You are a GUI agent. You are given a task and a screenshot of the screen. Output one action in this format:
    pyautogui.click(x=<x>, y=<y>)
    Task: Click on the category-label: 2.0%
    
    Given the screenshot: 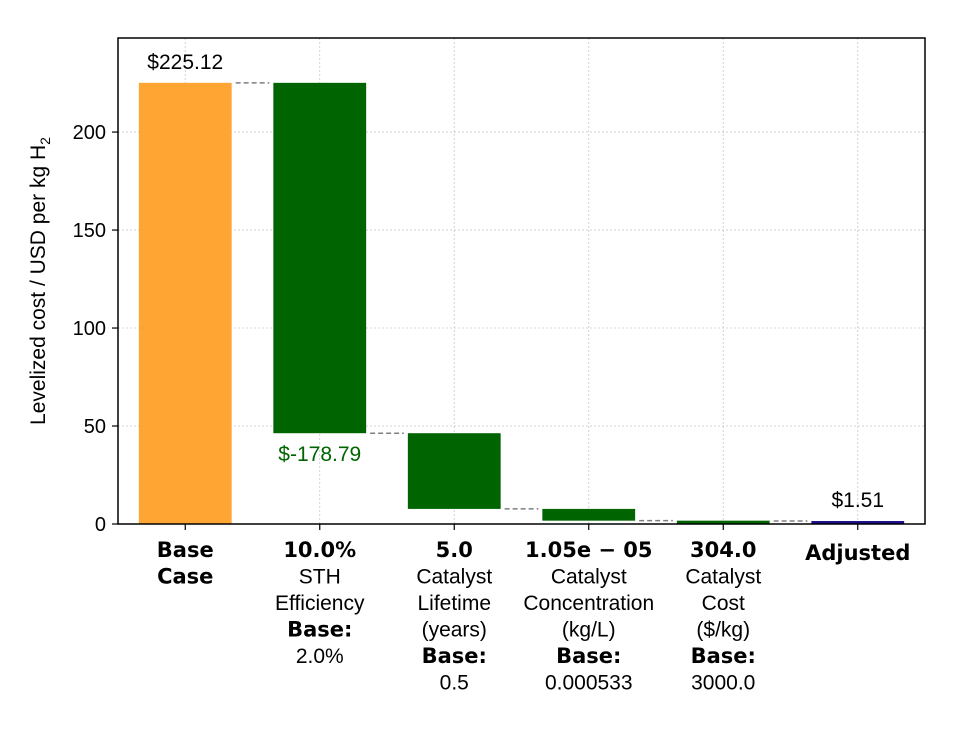 What is the action you would take?
    pyautogui.click(x=320, y=656)
    